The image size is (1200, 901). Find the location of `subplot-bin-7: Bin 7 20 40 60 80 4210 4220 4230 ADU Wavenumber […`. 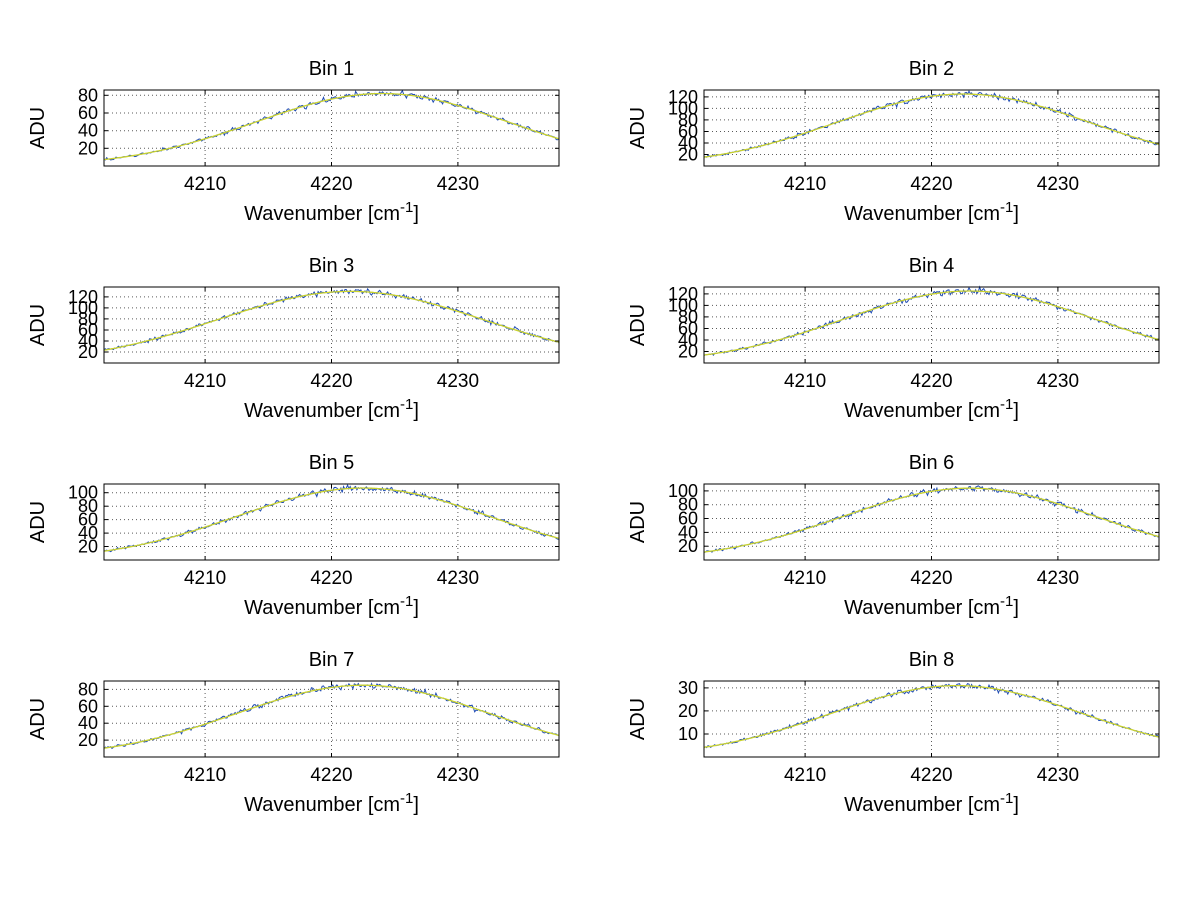

subplot-bin-7: Bin 7 20 40 60 80 4210 4220 4230 ADU Wavenumber [… is located at coordinates (300, 737).